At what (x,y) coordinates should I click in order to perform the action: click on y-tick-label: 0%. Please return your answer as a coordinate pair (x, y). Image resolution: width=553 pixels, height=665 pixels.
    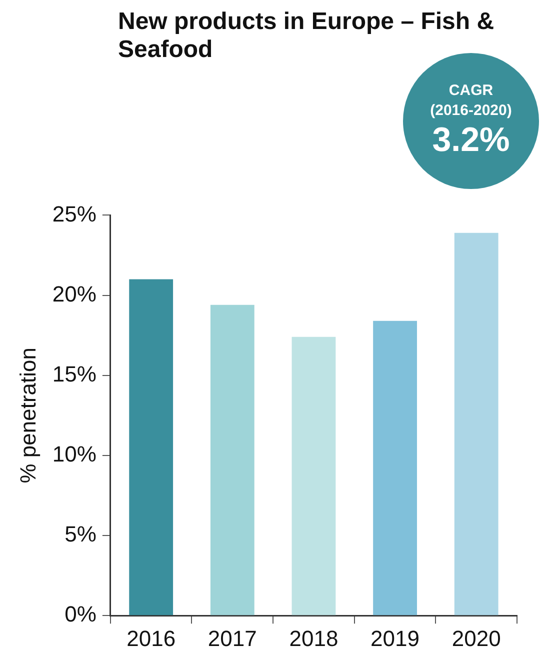
    Looking at the image, I should click on (80, 614).